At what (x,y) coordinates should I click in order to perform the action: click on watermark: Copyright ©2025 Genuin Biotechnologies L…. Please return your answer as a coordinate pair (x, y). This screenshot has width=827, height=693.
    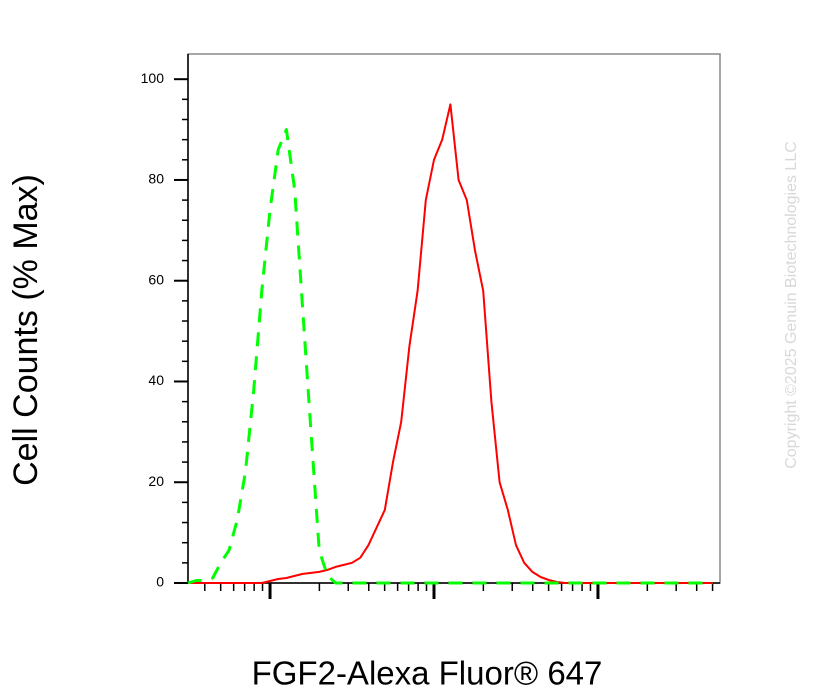
    Looking at the image, I should click on (791, 305).